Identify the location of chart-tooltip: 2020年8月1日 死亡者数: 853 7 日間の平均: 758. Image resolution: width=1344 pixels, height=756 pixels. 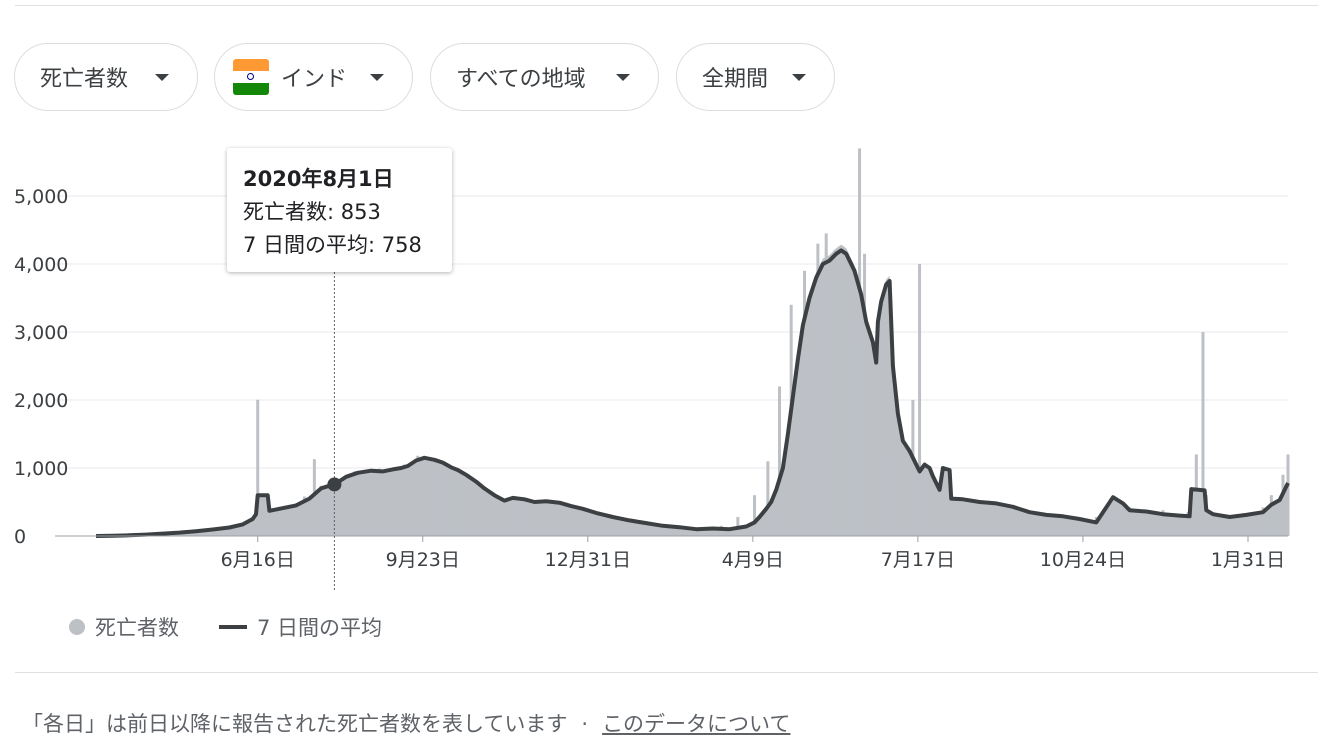
(339, 210).